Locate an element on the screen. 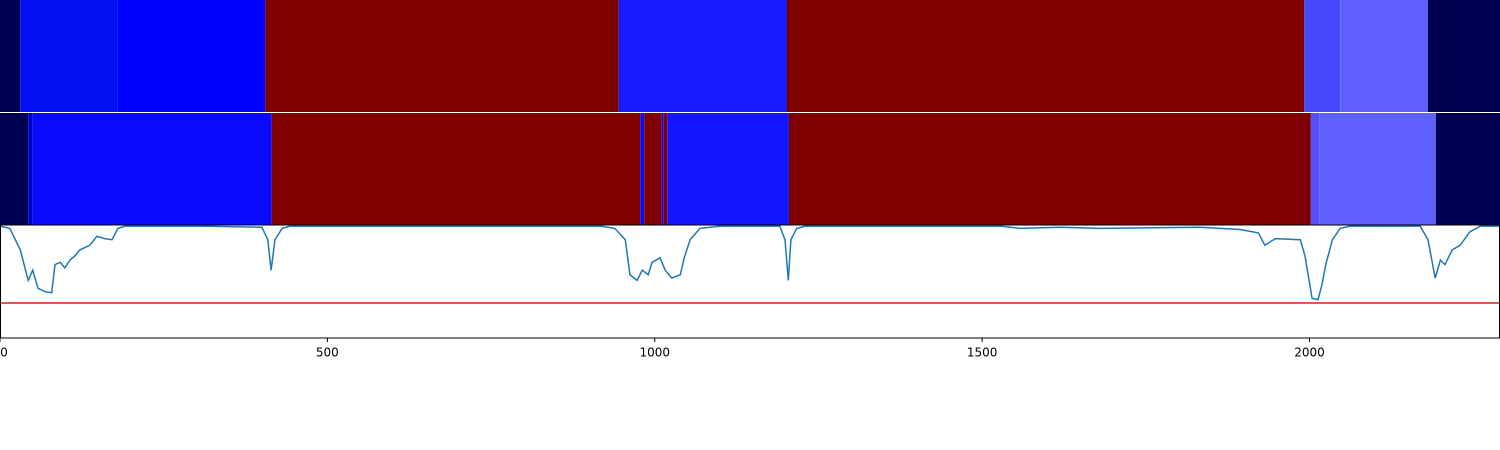 This screenshot has height=450, width=1500. x-tick-label: 1000 is located at coordinates (654, 353).